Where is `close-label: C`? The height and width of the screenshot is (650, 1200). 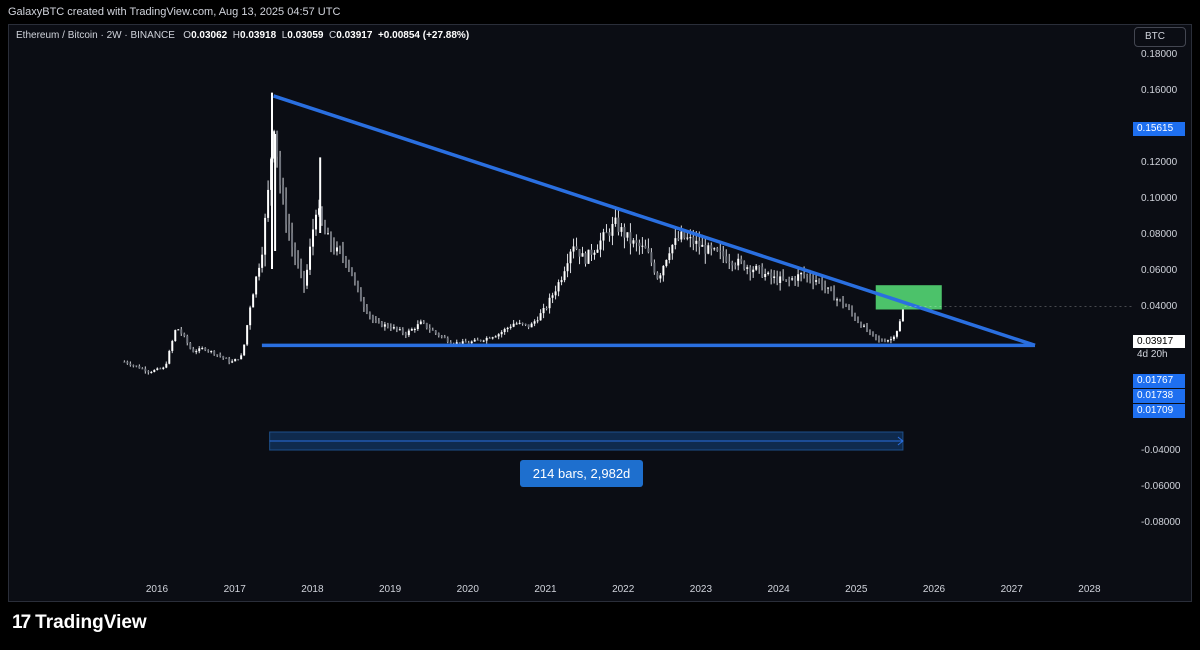 close-label: C is located at coordinates (333, 35).